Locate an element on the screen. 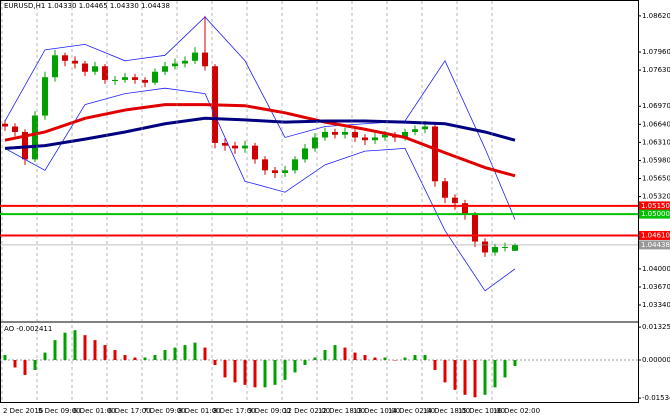 Image resolution: width=670 pixels, height=420 pixels. x-tick-label: 8 Dec 17:00 is located at coordinates (234, 411).